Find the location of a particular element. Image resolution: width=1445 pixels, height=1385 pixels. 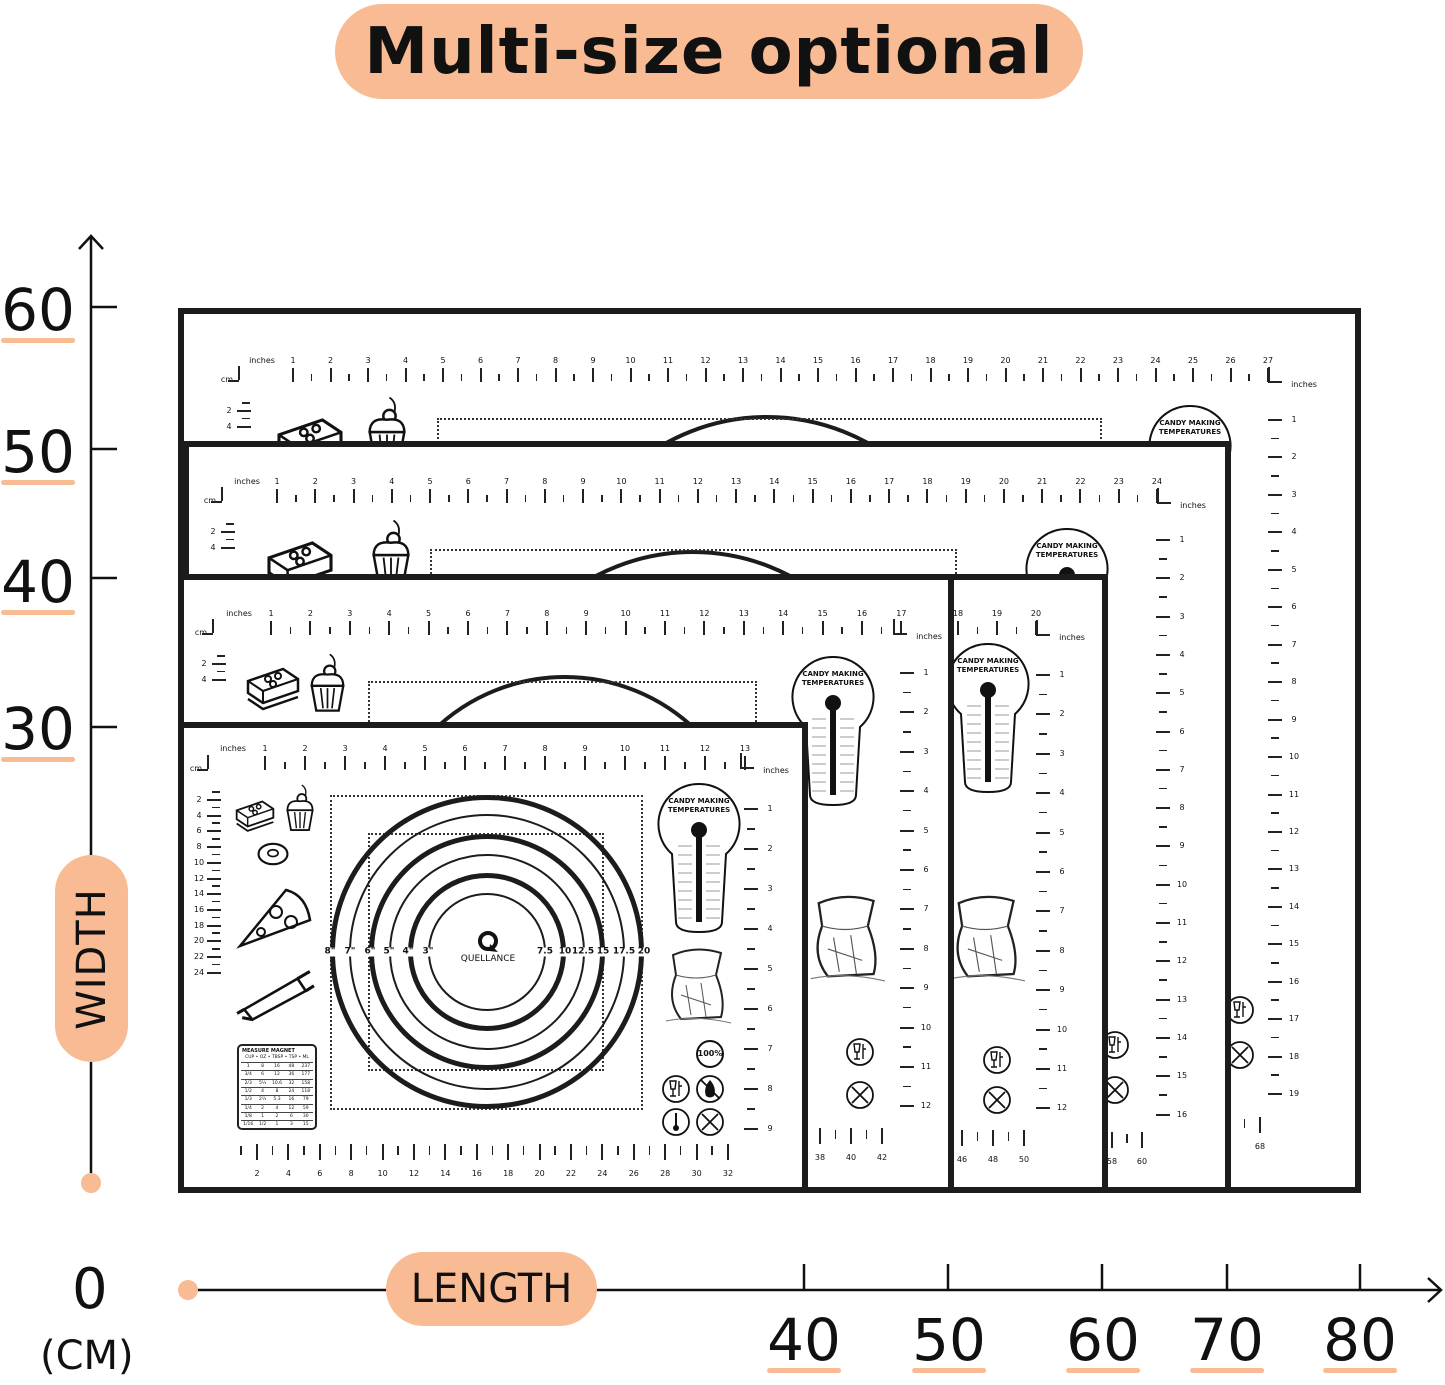

top-inch-label: 3 is located at coordinates (368, 360).